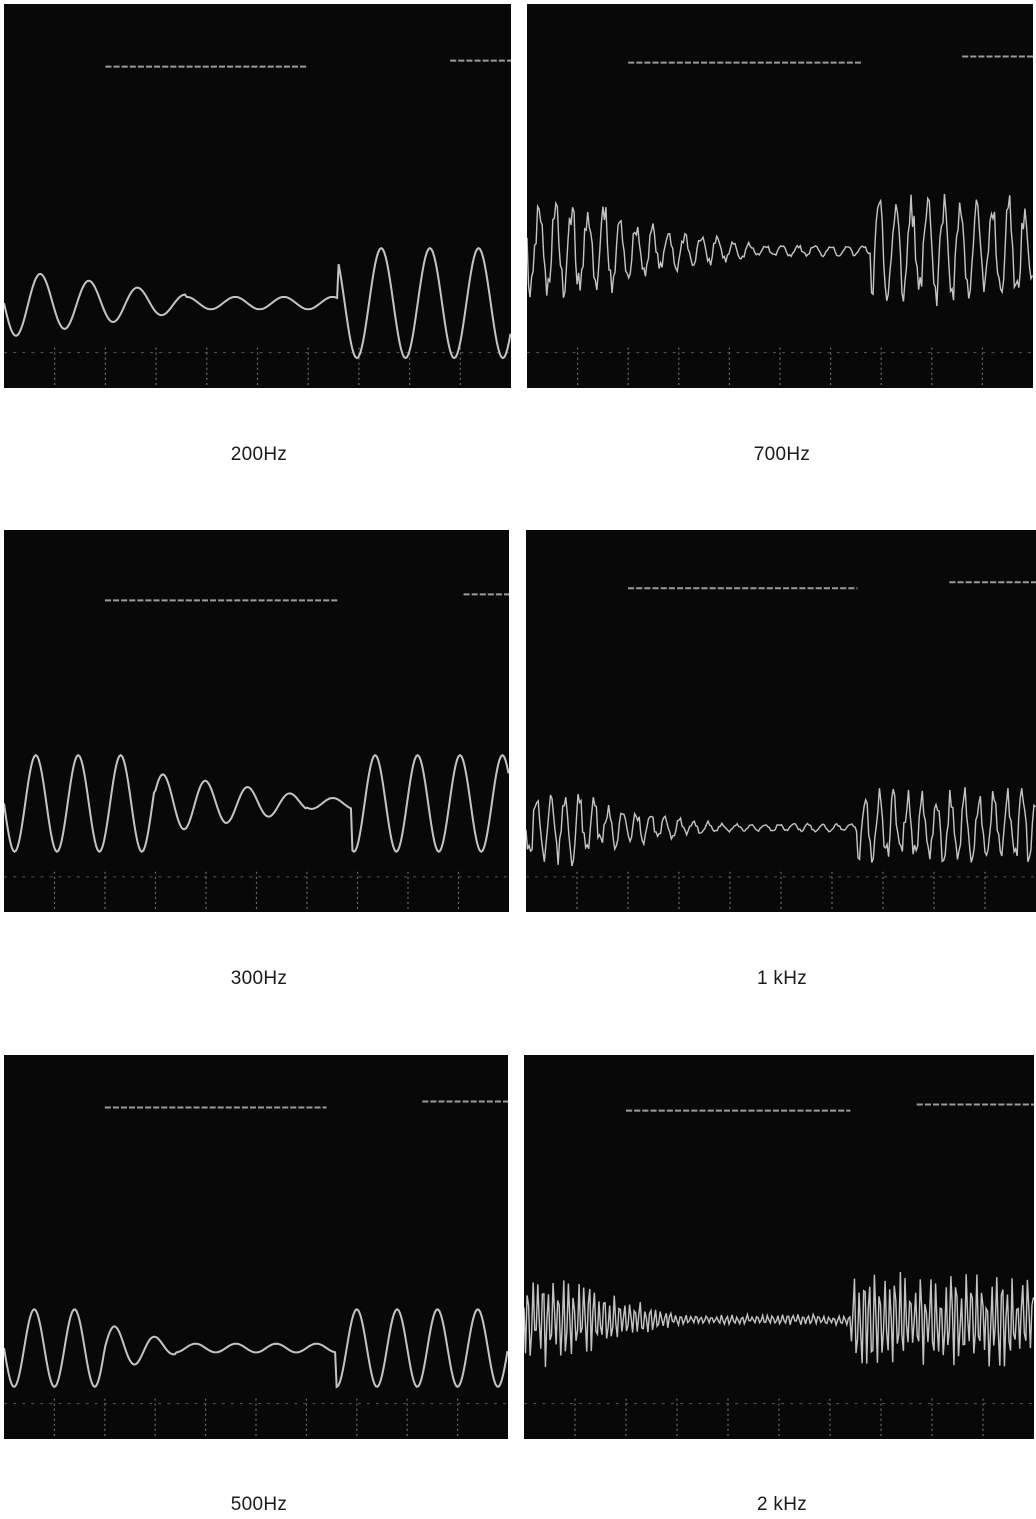  Describe the element at coordinates (256, 721) in the screenshot. I see `oscilloscope-photo-300hz` at that location.